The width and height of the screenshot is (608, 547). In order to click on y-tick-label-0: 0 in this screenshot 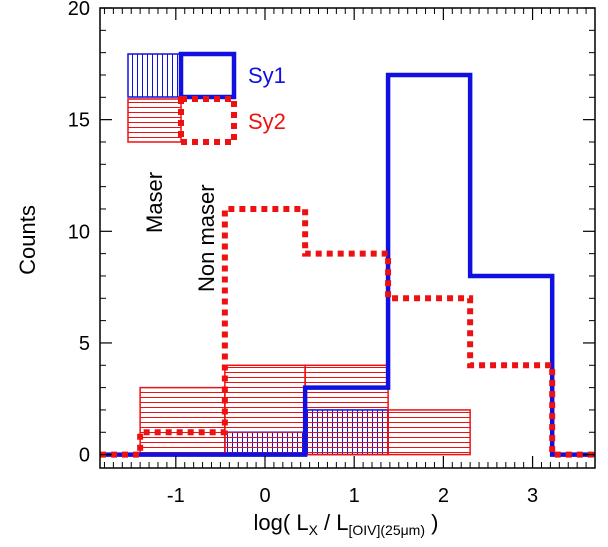, I will do `click(84, 456)`.